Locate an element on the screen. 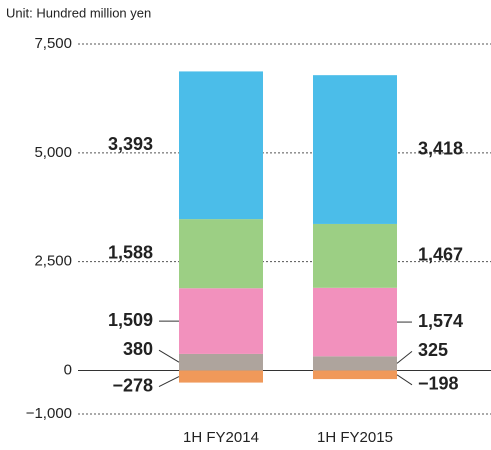 The image size is (491, 450). value-label: 1,588 is located at coordinates (130, 252).